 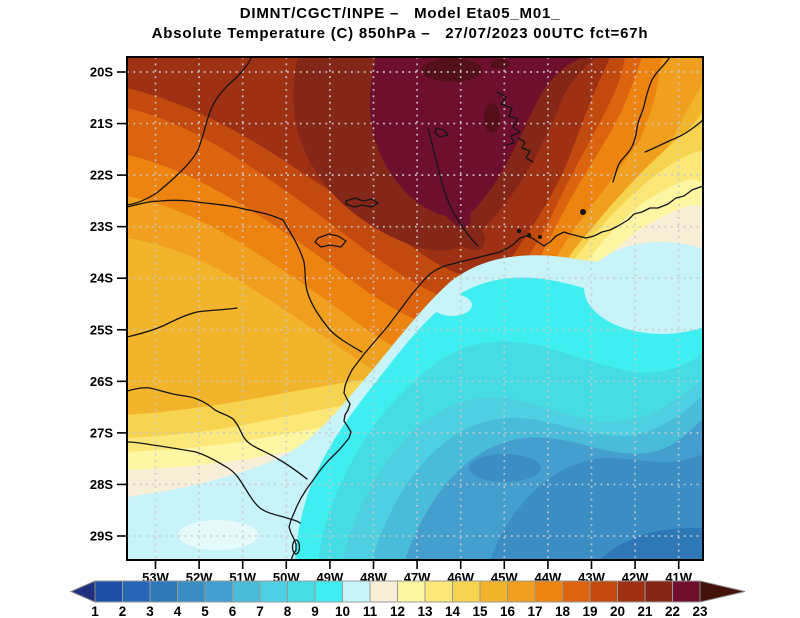 What do you see at coordinates (101, 329) in the screenshot?
I see `lat-label: 25S` at bounding box center [101, 329].